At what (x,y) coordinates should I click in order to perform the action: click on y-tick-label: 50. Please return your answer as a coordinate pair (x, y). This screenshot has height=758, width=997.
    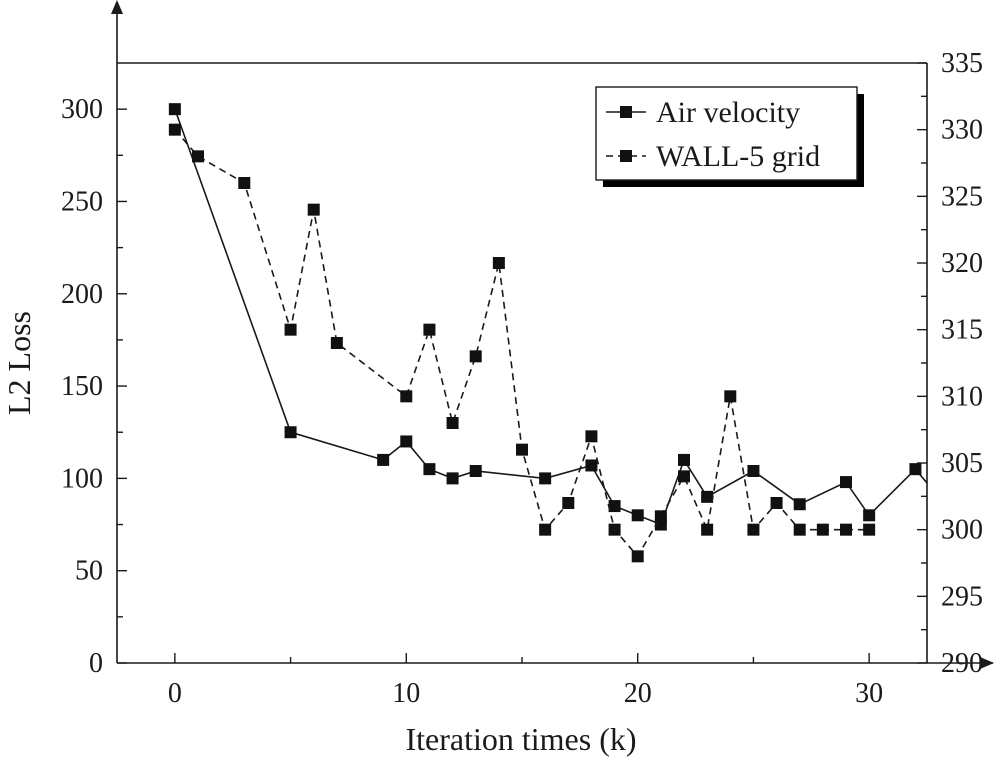
    Looking at the image, I should click on (89, 571).